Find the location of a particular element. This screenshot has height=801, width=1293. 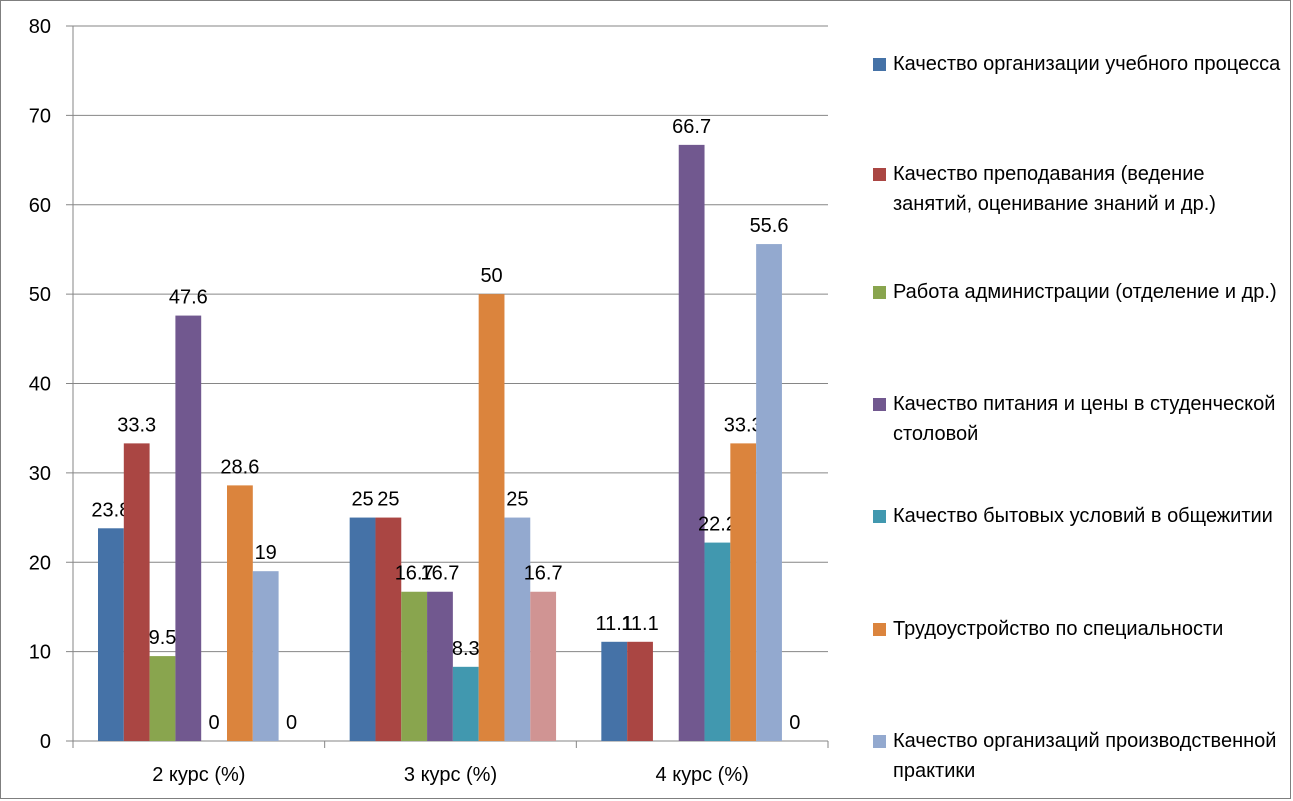

data-label: 50 is located at coordinates (491, 276).